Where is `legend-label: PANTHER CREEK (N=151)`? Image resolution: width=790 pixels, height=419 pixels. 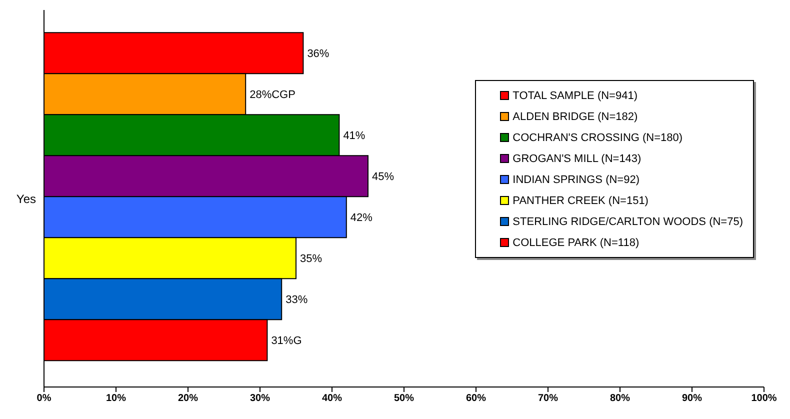
legend-label: PANTHER CREEK (N=151) is located at coordinates (580, 200).